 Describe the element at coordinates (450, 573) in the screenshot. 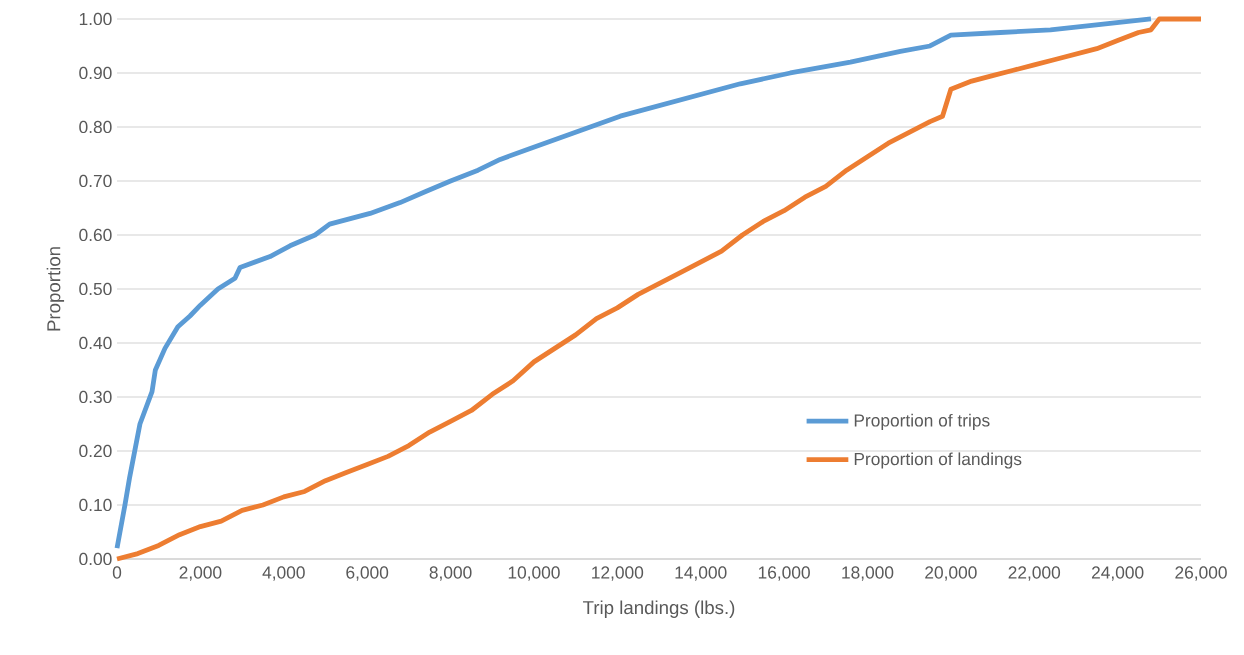

I see `x-tick-label: 8,000` at that location.